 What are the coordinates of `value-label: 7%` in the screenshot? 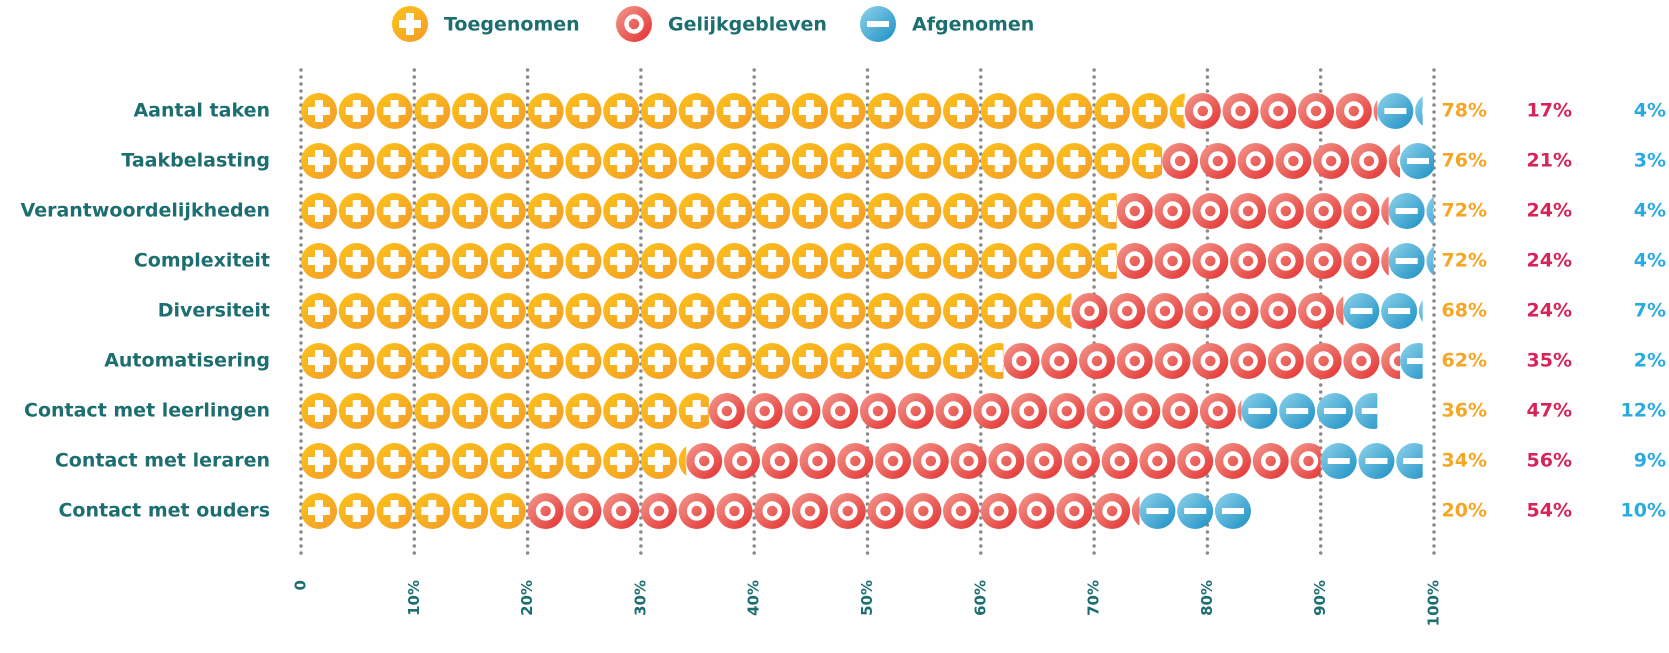 It's located at (1650, 311).